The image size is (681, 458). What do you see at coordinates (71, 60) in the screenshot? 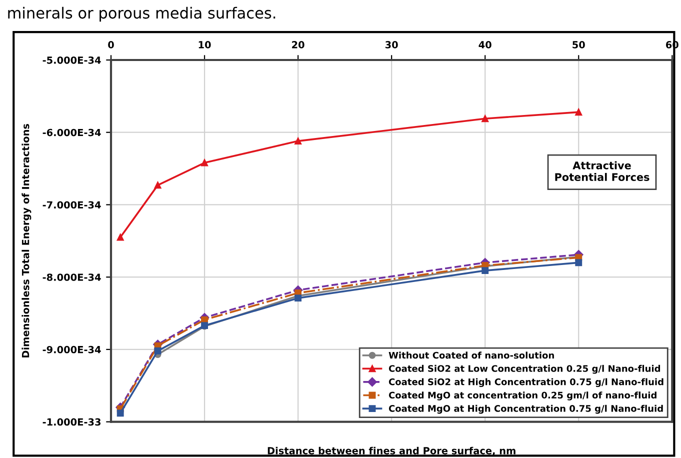
I see `y-tick-label: -5.000E-34` at bounding box center [71, 60].